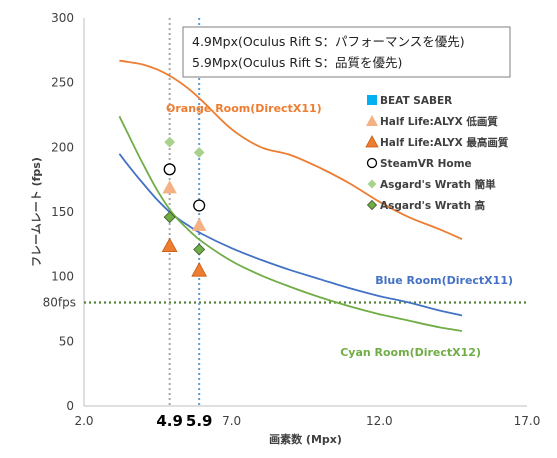 The width and height of the screenshot is (557, 458). What do you see at coordinates (66, 341) in the screenshot?
I see `y-tick-label: 50` at bounding box center [66, 341].